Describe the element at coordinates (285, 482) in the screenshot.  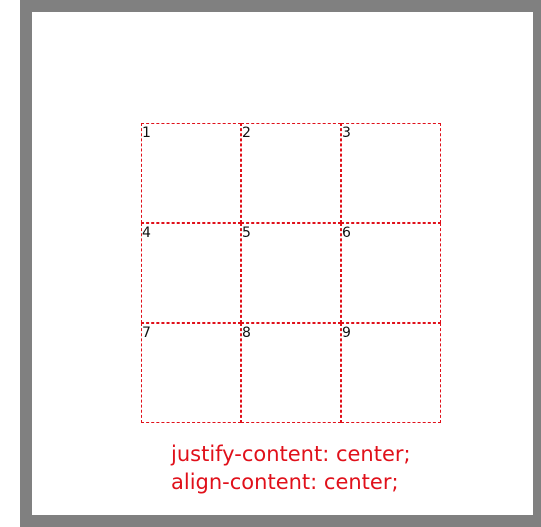
I see `caption-align-content: align-content: center;` at that location.